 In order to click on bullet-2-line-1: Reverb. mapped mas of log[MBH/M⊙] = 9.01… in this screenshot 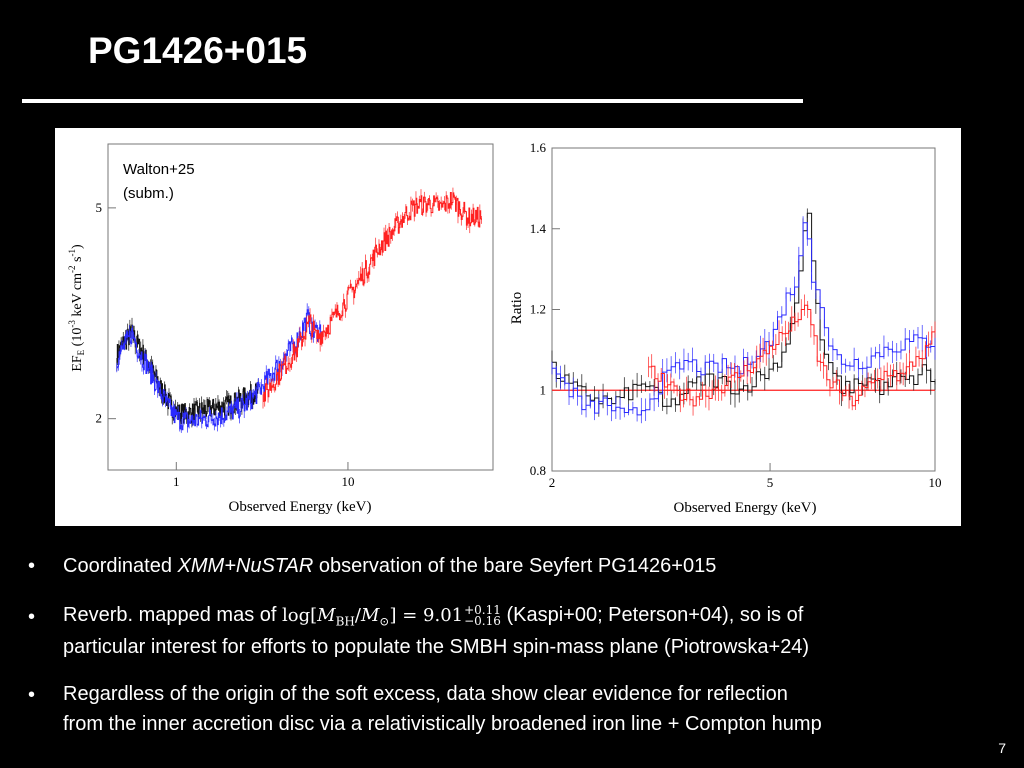, I will do `click(433, 618)`.